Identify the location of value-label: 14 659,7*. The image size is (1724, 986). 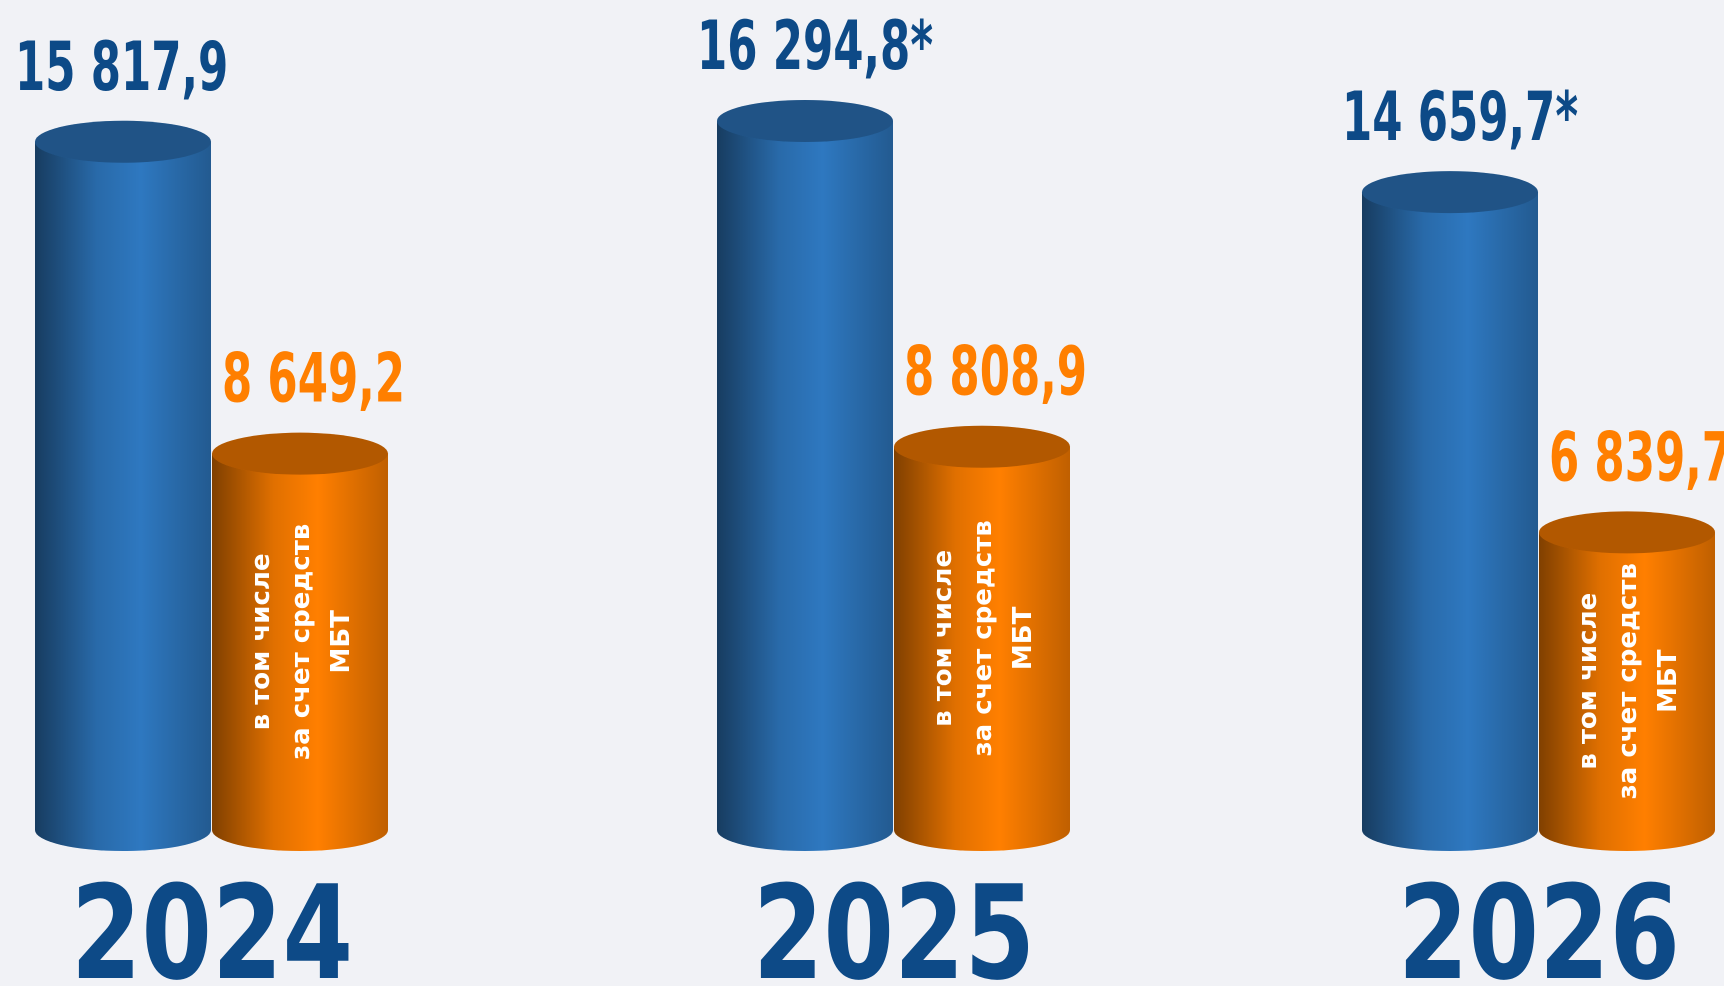
(1460, 117).